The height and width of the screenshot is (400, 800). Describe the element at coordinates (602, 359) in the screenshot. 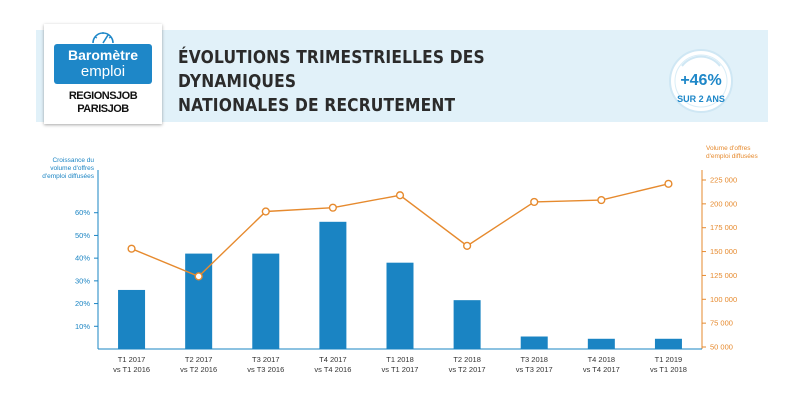

I see `x-tick-label: T4 2018` at that location.